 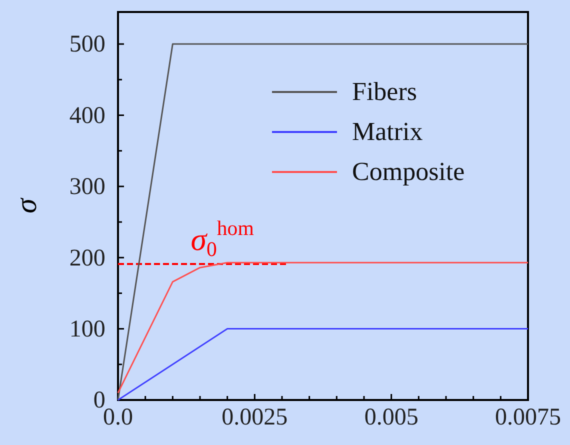 What do you see at coordinates (99, 401) in the screenshot?
I see `y-tick-label: 0` at bounding box center [99, 401].